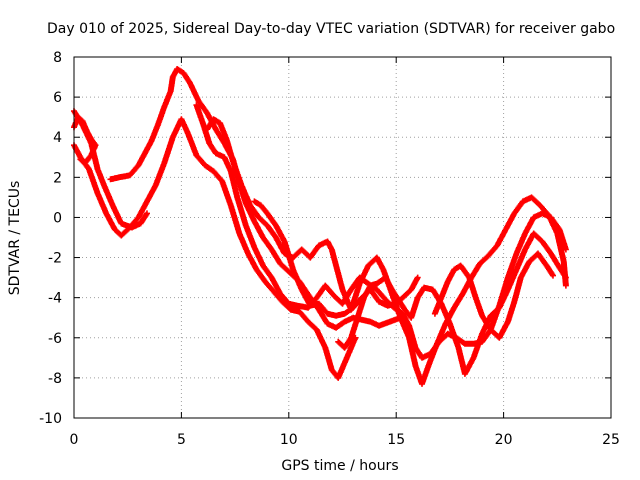 This screenshot has width=640, height=480. I want to click on x-tick-label: 0, so click(74, 440).